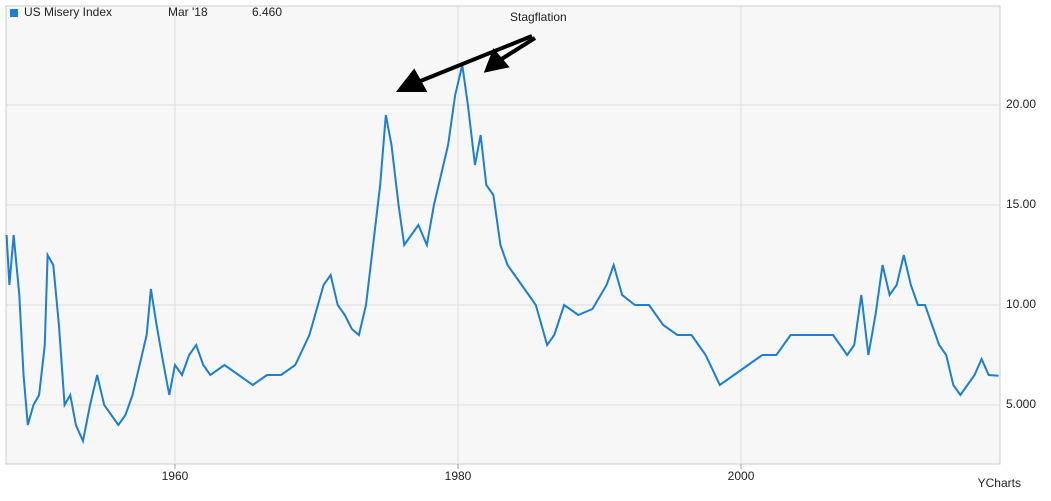 The height and width of the screenshot is (501, 1051). I want to click on legend-label: US Misery Index, so click(68, 12).